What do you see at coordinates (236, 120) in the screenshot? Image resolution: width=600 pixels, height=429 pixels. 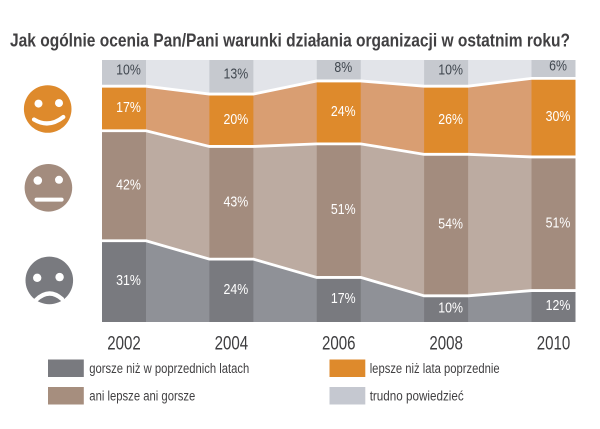 I see `svg-text: 20%` at bounding box center [236, 120].